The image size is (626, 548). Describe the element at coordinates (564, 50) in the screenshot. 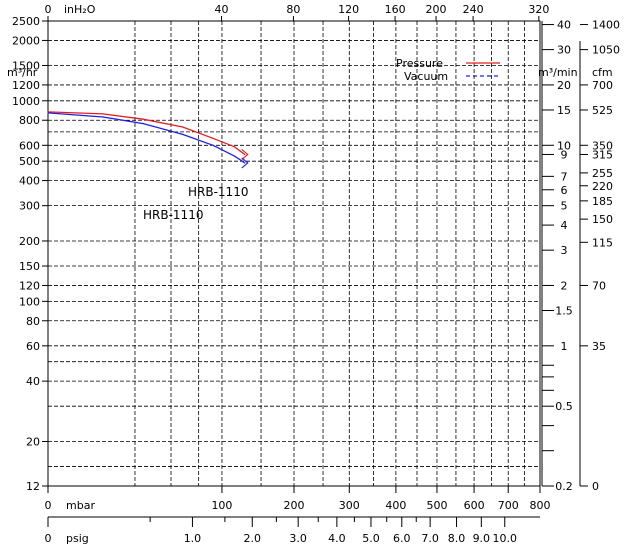

I see `y-right1-tick-label: 30` at that location.